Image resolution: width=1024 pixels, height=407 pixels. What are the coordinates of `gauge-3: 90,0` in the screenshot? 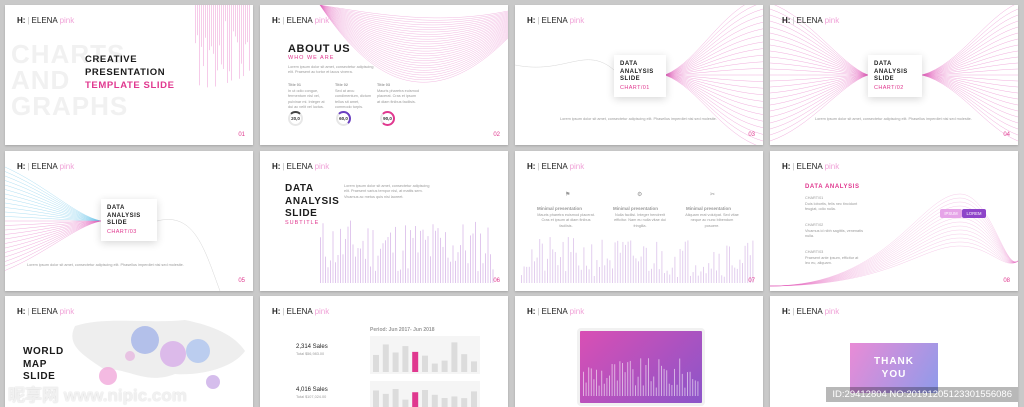 It's located at (387, 118).